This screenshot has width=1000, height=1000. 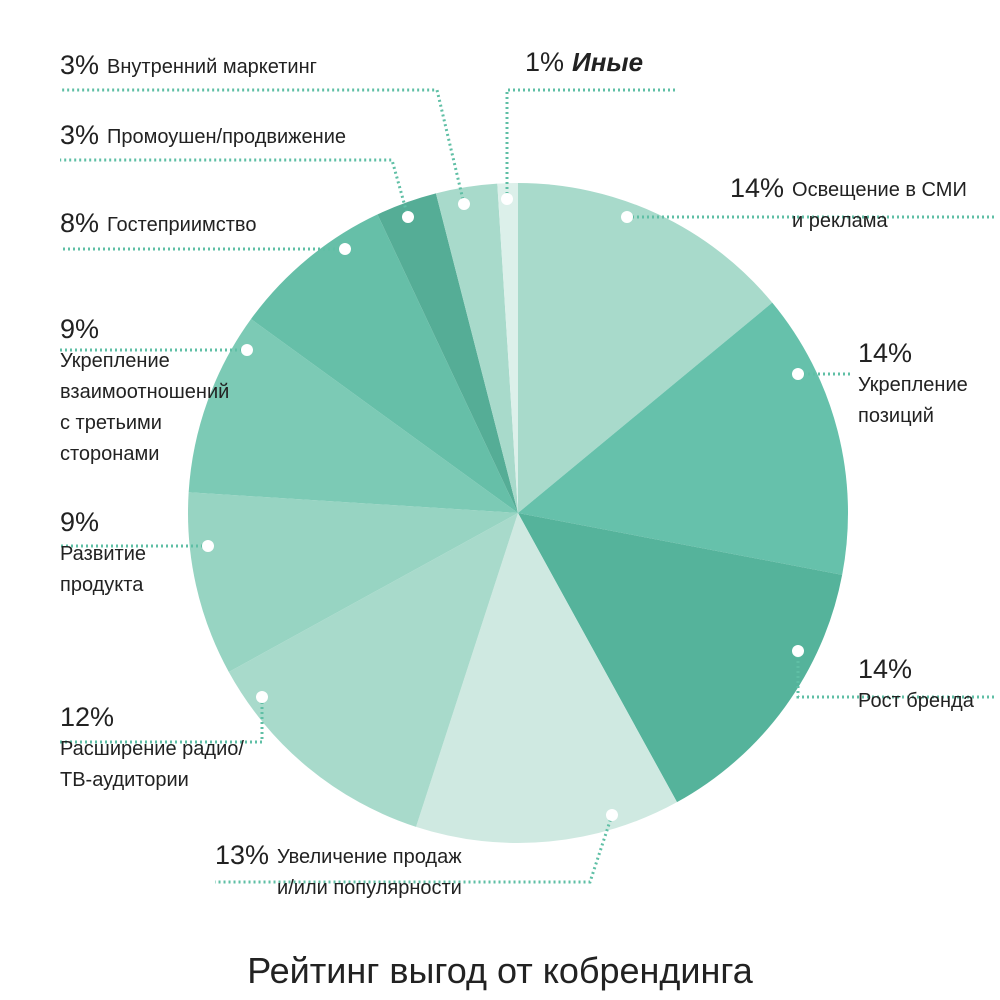 I want to click on category-label: Увеличение продаж и/или популярности, so click(x=369, y=872).